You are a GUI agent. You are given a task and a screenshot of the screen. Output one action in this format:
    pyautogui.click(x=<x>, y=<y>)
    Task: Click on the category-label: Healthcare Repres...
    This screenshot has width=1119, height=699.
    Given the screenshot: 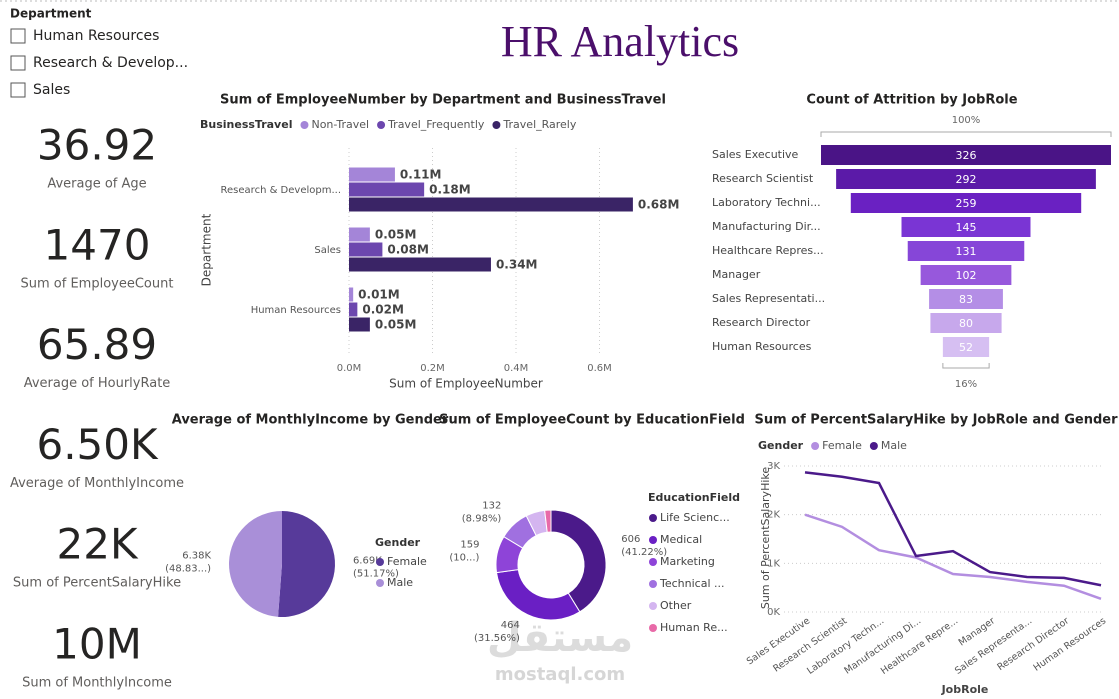 What is the action you would take?
    pyautogui.click(x=768, y=250)
    